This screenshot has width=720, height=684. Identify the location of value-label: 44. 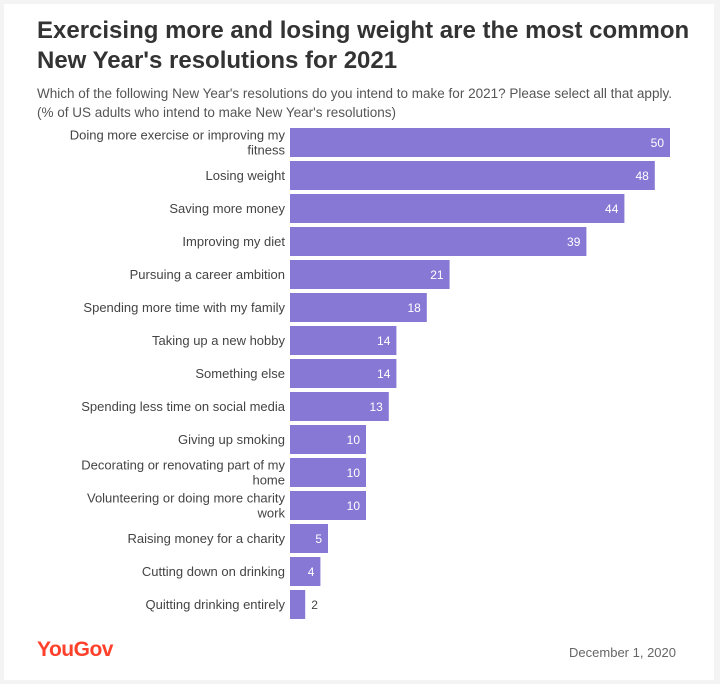
(612, 209).